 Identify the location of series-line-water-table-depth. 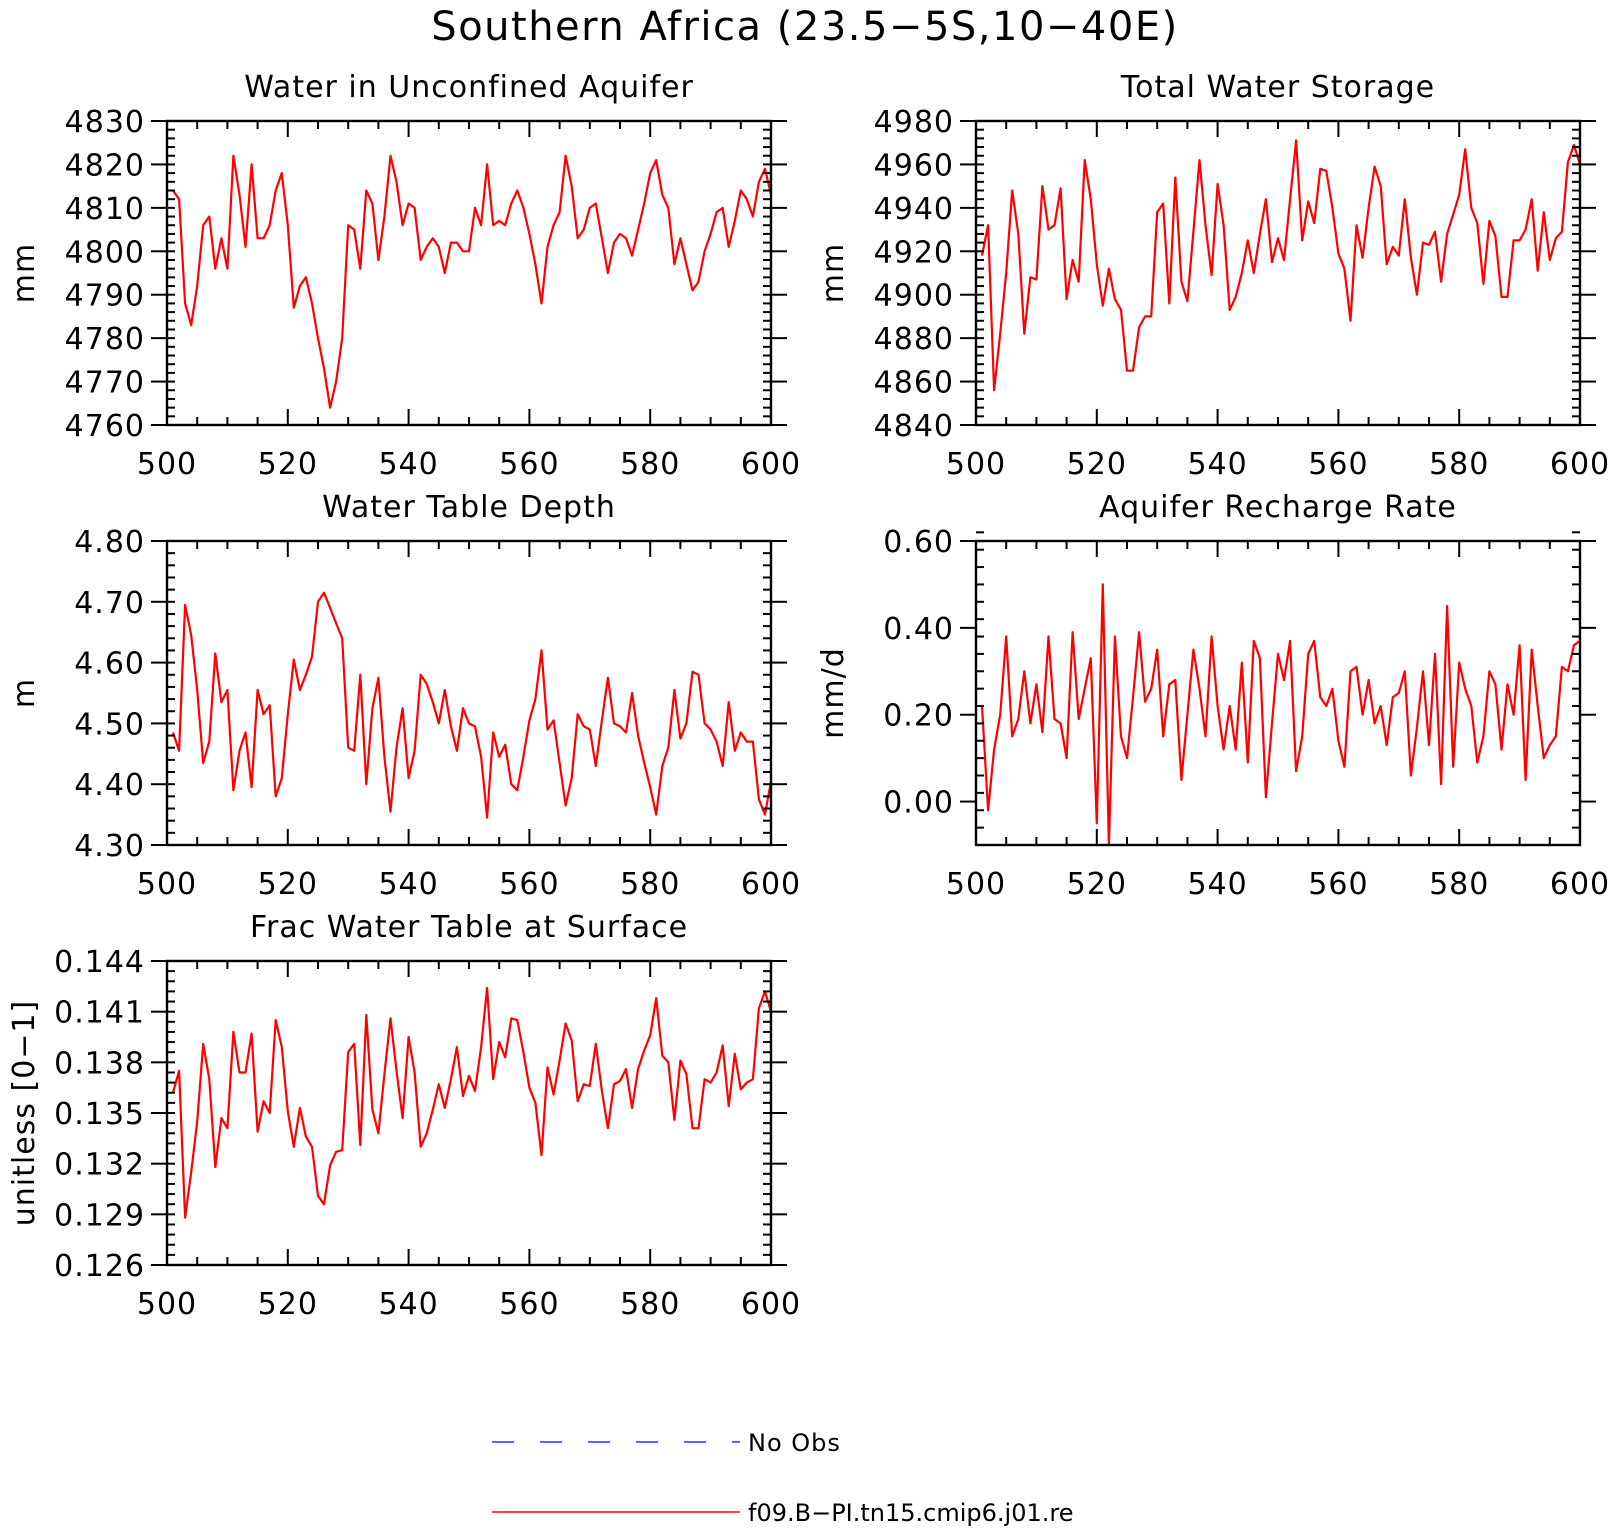
(471, 705).